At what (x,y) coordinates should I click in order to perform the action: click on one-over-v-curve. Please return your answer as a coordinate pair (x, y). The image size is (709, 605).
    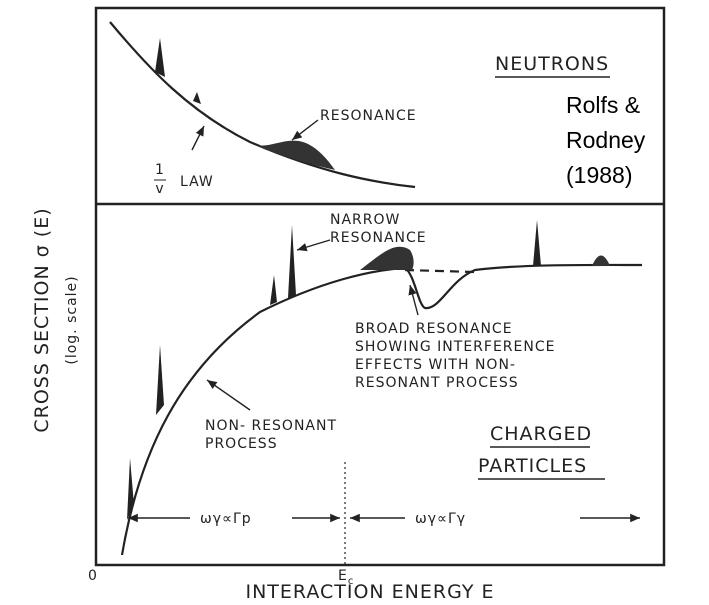
    Looking at the image, I should click on (262, 105).